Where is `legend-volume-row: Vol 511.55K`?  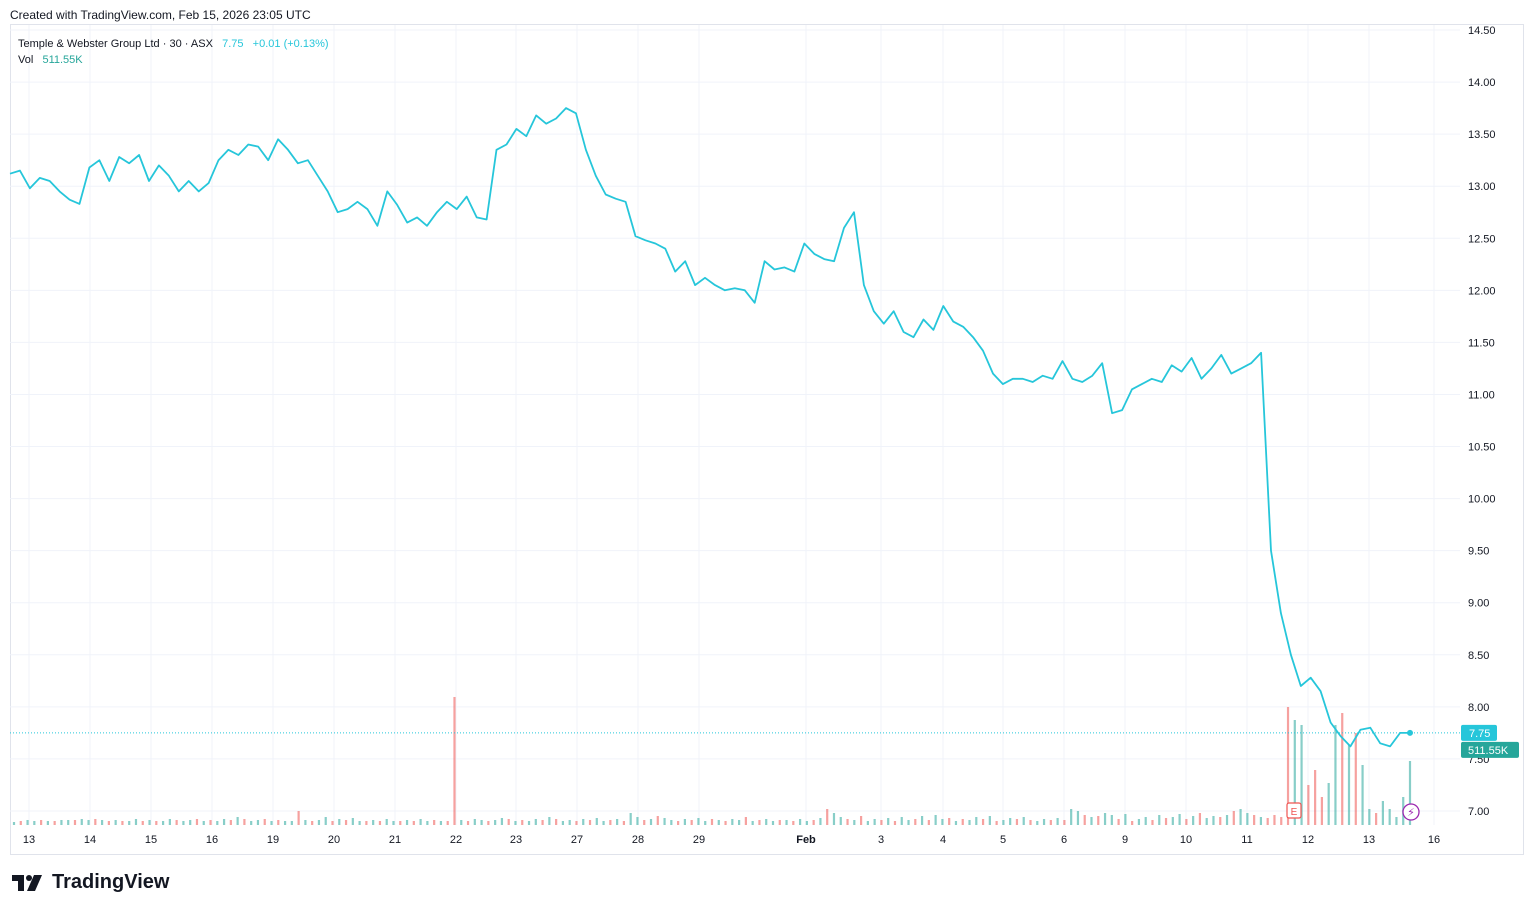
legend-volume-row: Vol 511.55K is located at coordinates (173, 60).